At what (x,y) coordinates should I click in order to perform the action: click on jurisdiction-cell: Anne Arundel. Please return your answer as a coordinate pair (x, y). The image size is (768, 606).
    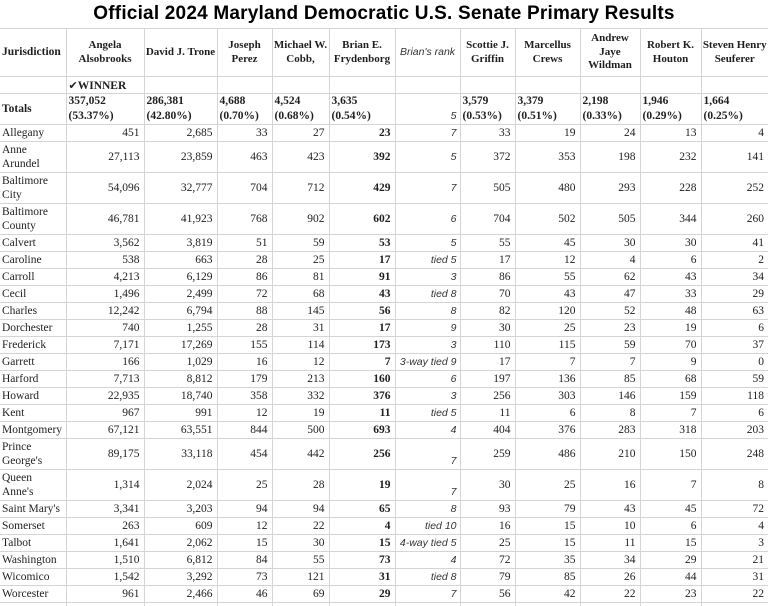
    Looking at the image, I should click on (33, 157).